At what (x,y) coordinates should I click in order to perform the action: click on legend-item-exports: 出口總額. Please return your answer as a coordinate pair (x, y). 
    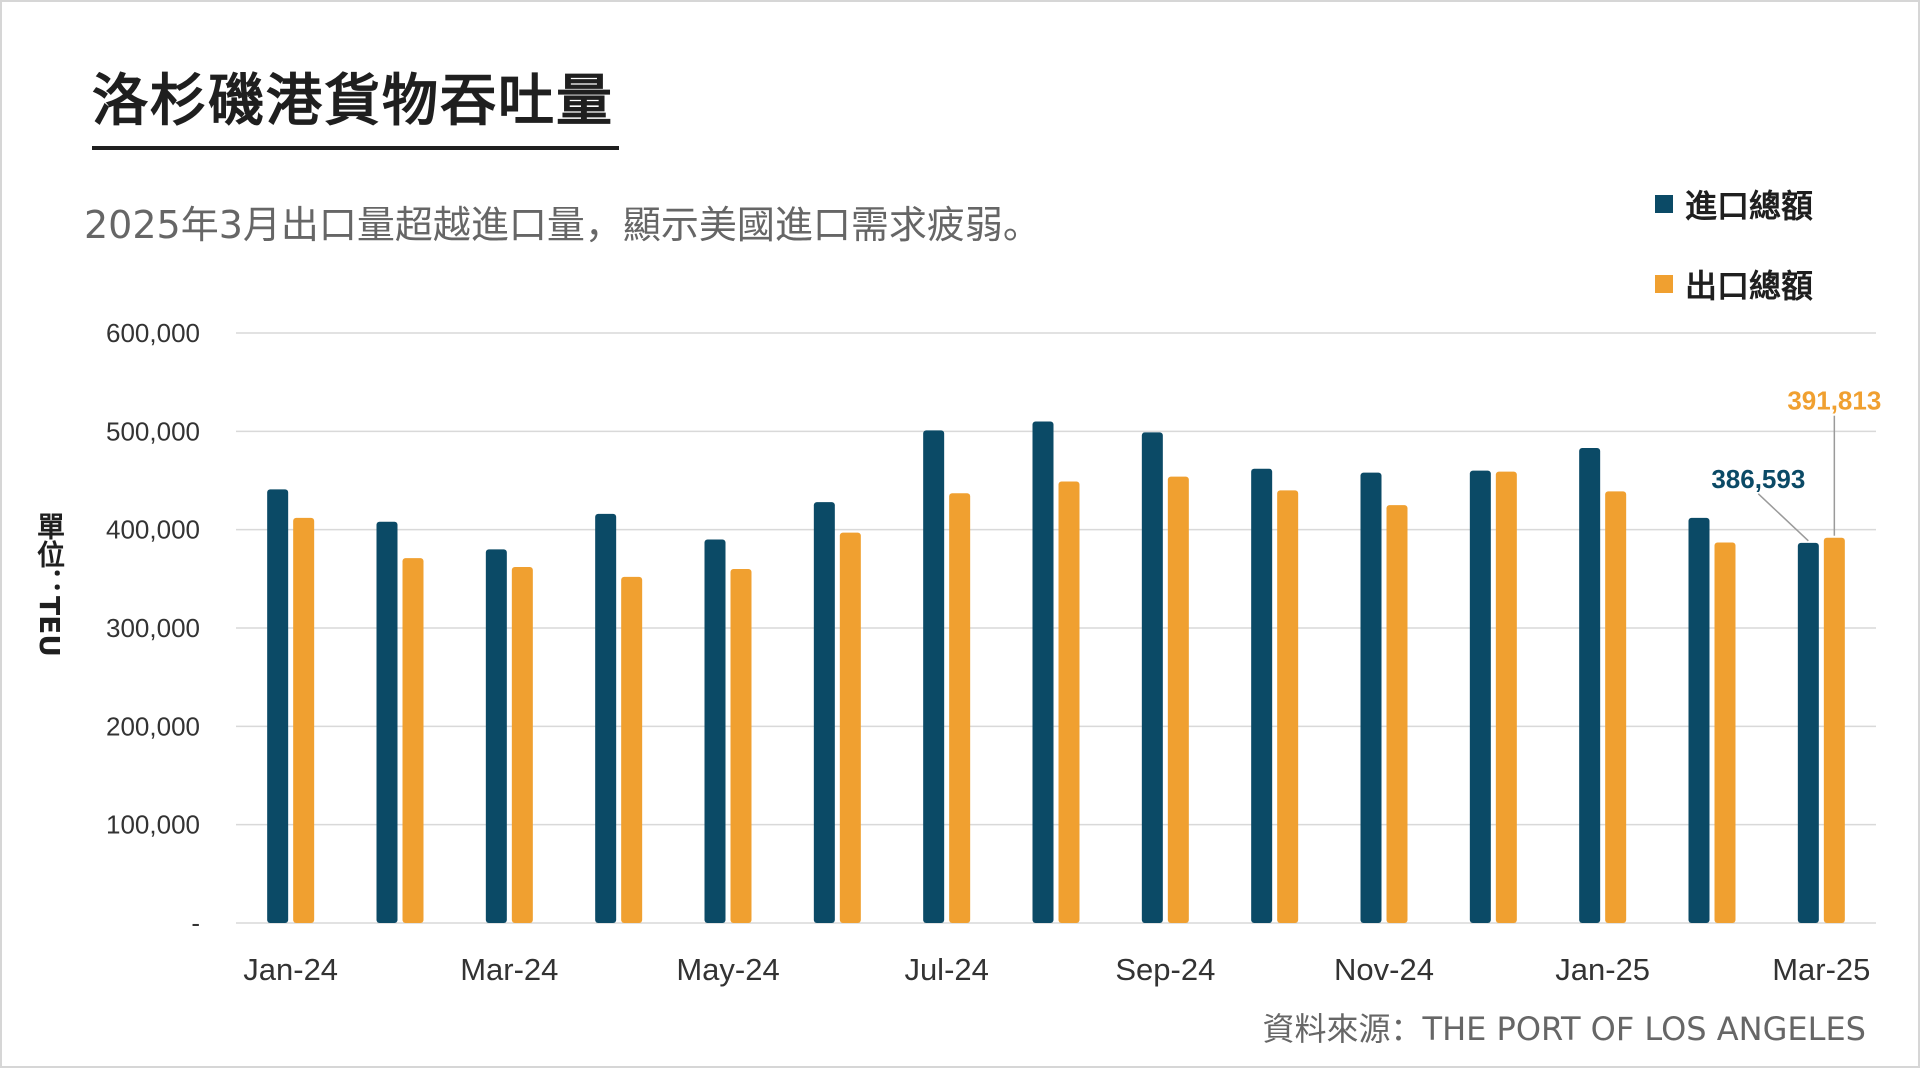
    Looking at the image, I should click on (1734, 284).